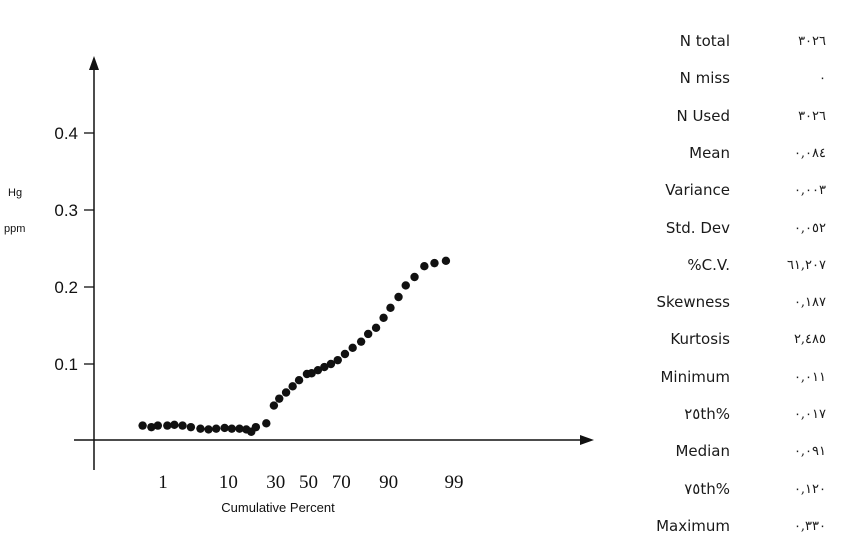 The width and height of the screenshot is (842, 543). I want to click on y-axis-arrowhead, so click(94, 63).